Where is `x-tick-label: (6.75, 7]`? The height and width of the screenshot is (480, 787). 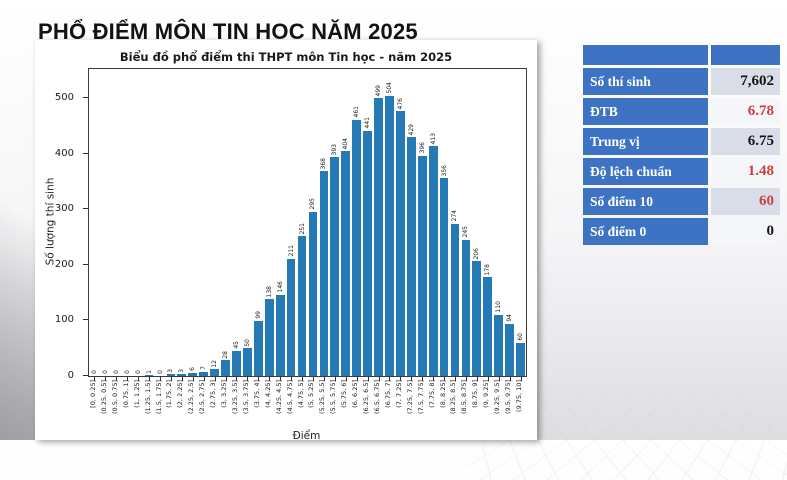
x-tick-label: (6.75, 7] is located at coordinates (387, 394).